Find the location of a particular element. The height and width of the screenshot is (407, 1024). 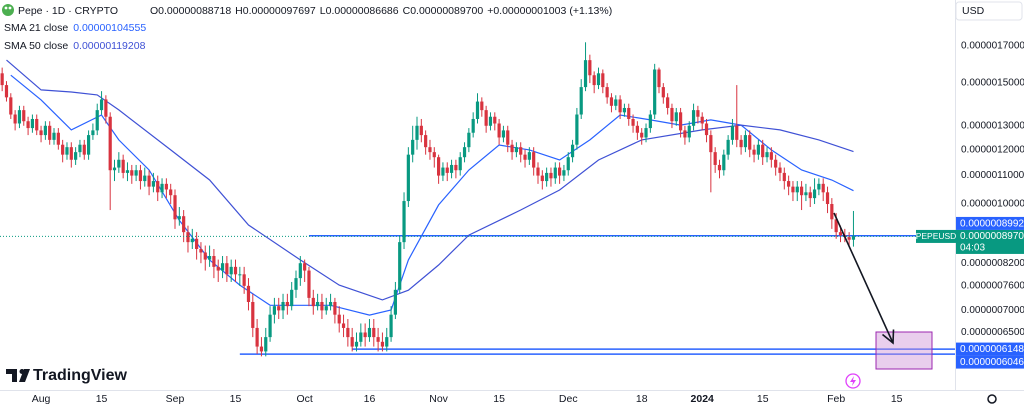

symbol-icon-eye is located at coordinates (10, 8).